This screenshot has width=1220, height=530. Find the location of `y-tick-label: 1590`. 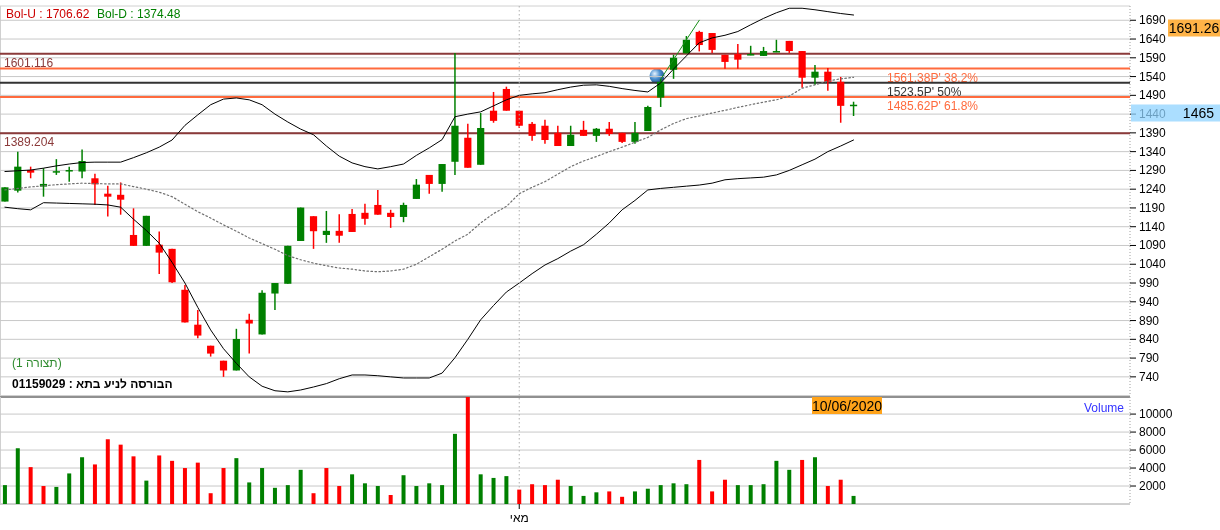

y-tick-label: 1590 is located at coordinates (1153, 57).